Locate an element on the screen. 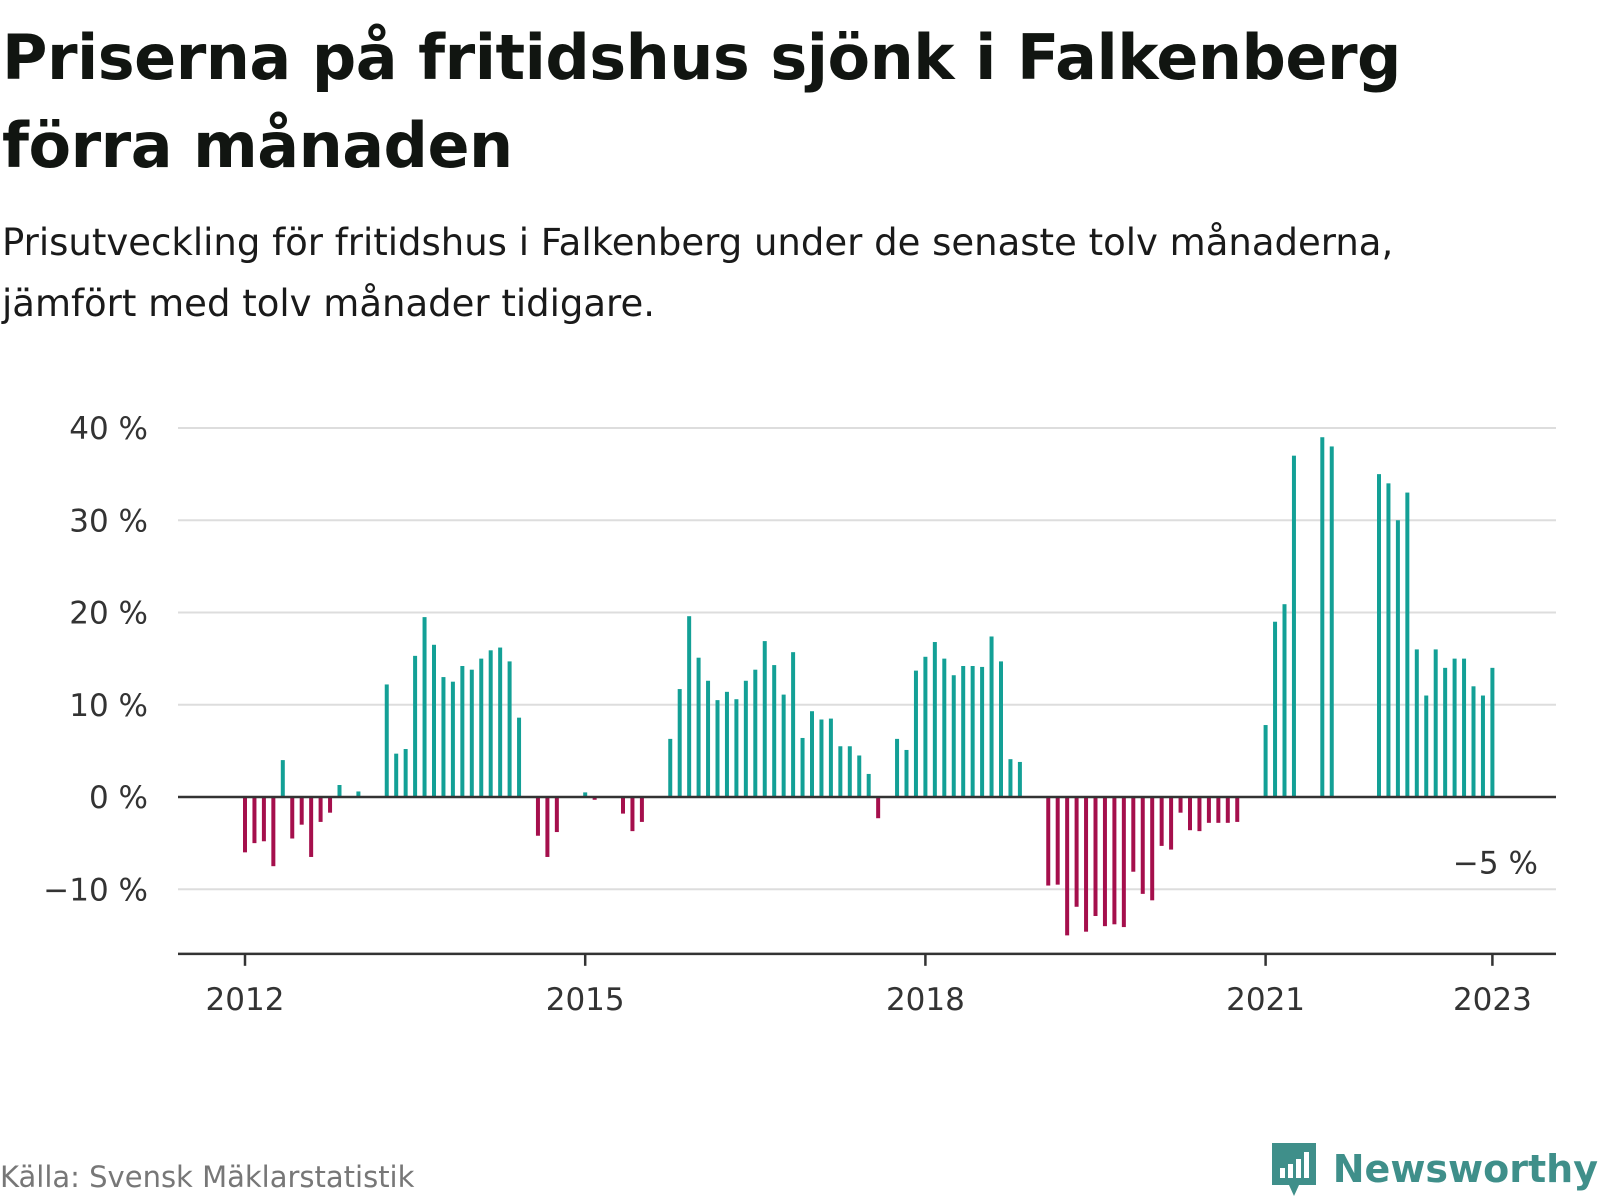 The height and width of the screenshot is (1200, 1600). y-tick-label: 30 % is located at coordinates (108, 521).